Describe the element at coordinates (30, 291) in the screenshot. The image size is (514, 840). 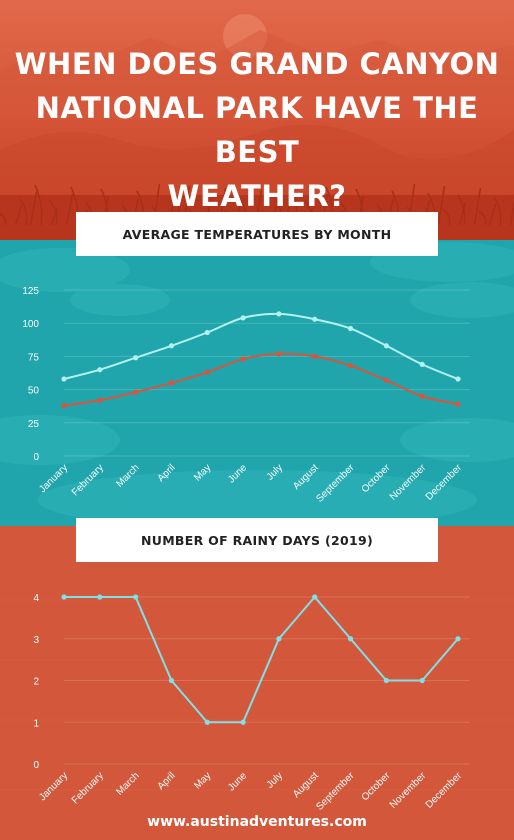
I see `y-tick-label: 125` at that location.